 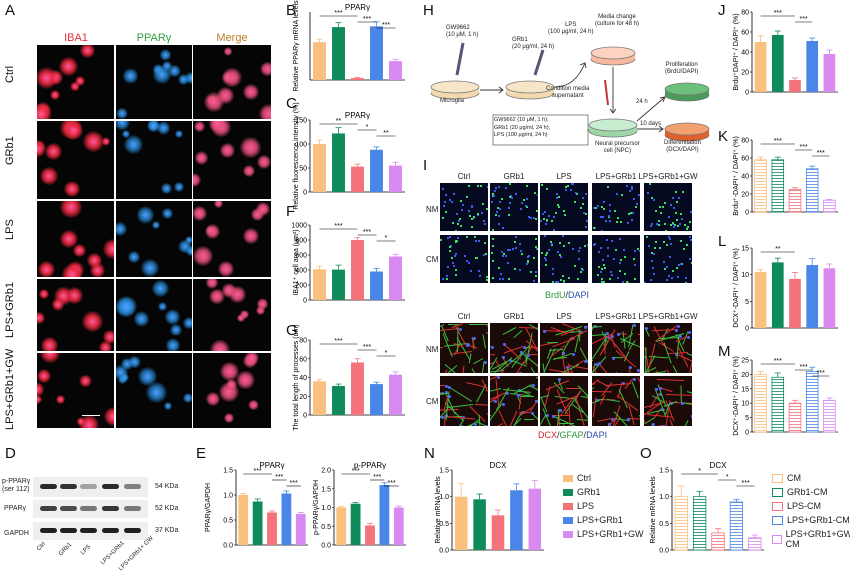 What do you see at coordinates (651, 124) in the screenshot?
I see `h-10days: 10 days` at bounding box center [651, 124].